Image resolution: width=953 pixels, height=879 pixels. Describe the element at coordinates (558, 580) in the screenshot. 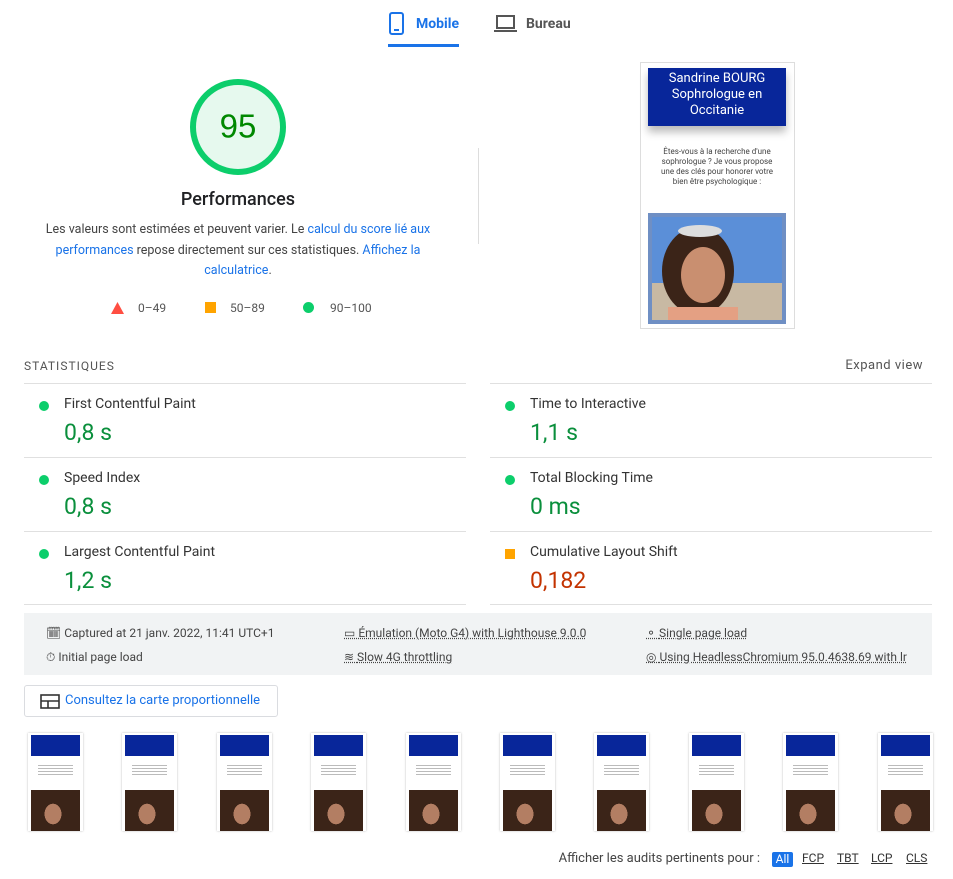

I see `metric-value: 0,182` at that location.